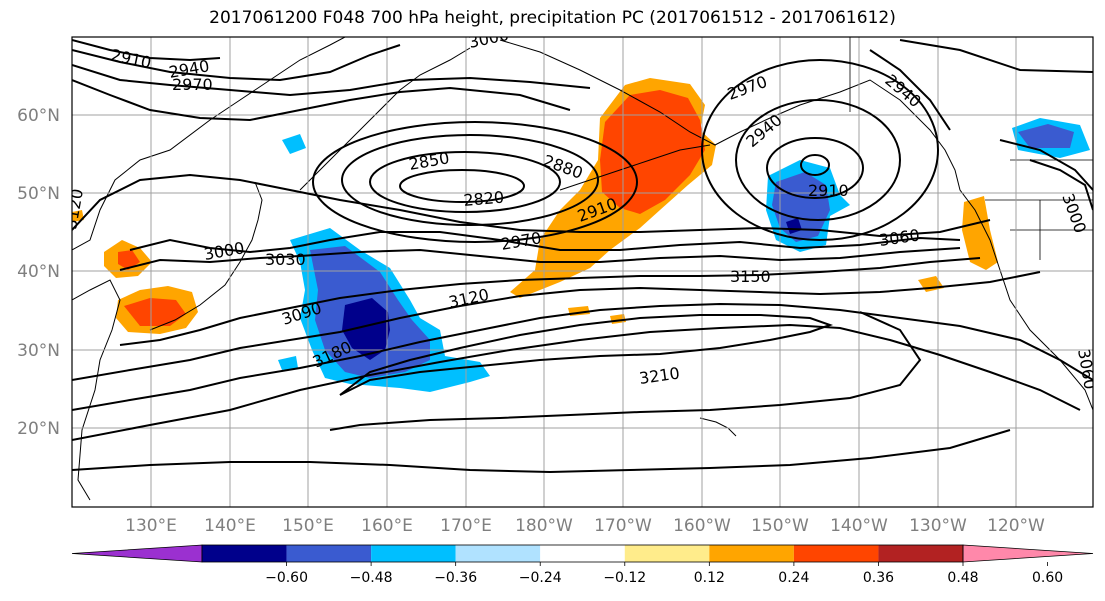 The height and width of the screenshot is (601, 1105). Describe the element at coordinates (859, 526) in the screenshot. I see `lon-label: 140°W` at that location.